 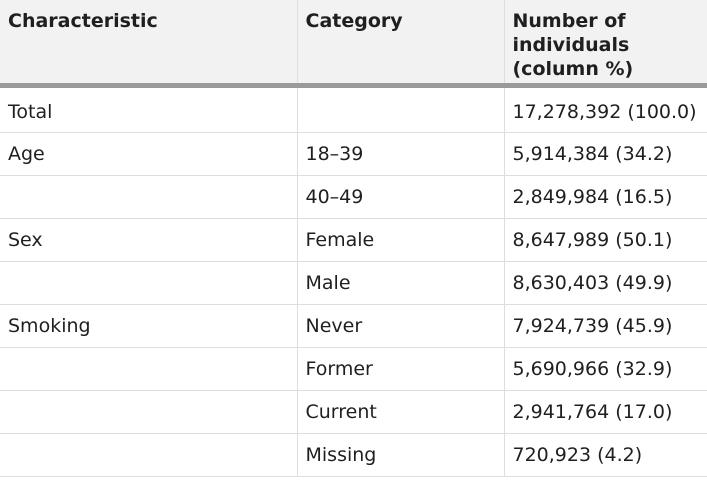 What do you see at coordinates (605, 369) in the screenshot?
I see `value-cell: 5,690,966 (32.9)` at bounding box center [605, 369].